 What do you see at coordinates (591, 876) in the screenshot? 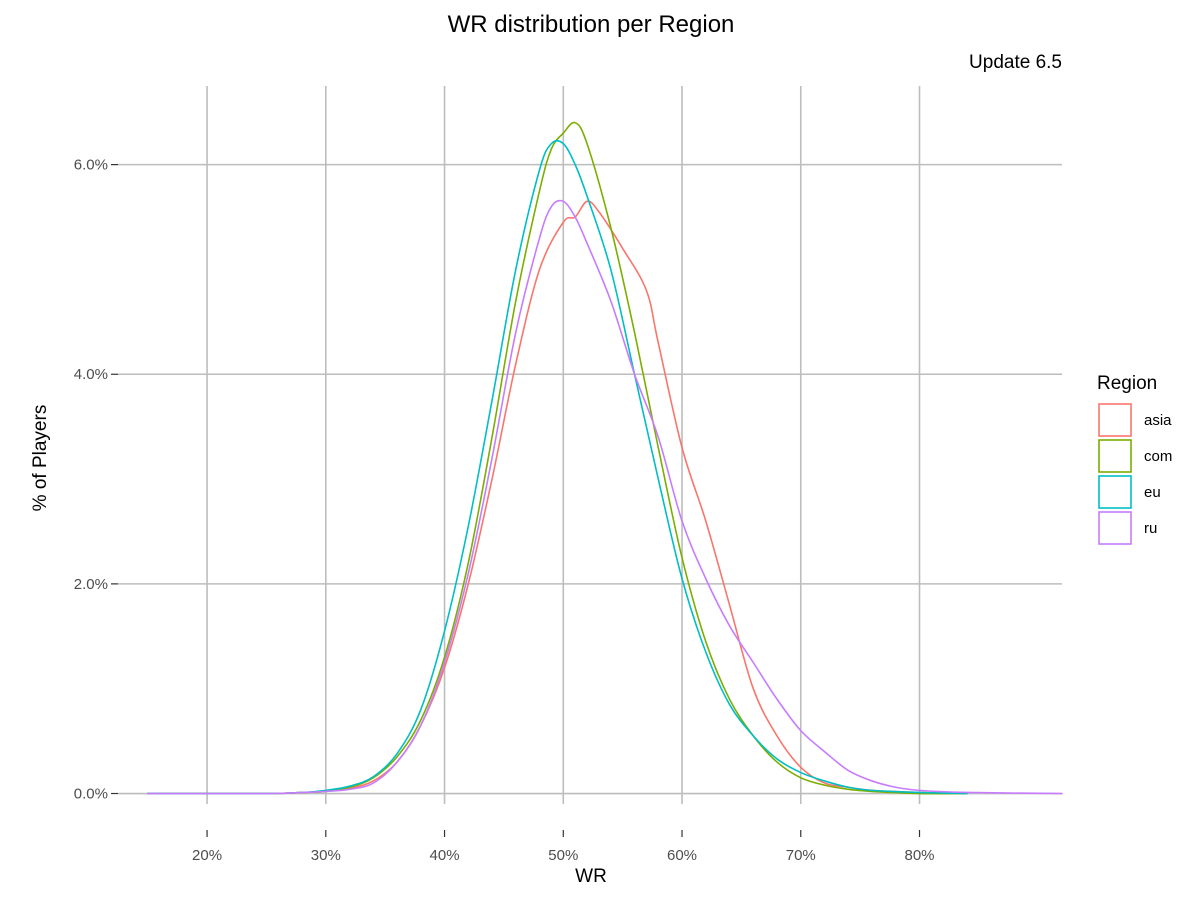
I see `x-axis-title: WR` at bounding box center [591, 876].